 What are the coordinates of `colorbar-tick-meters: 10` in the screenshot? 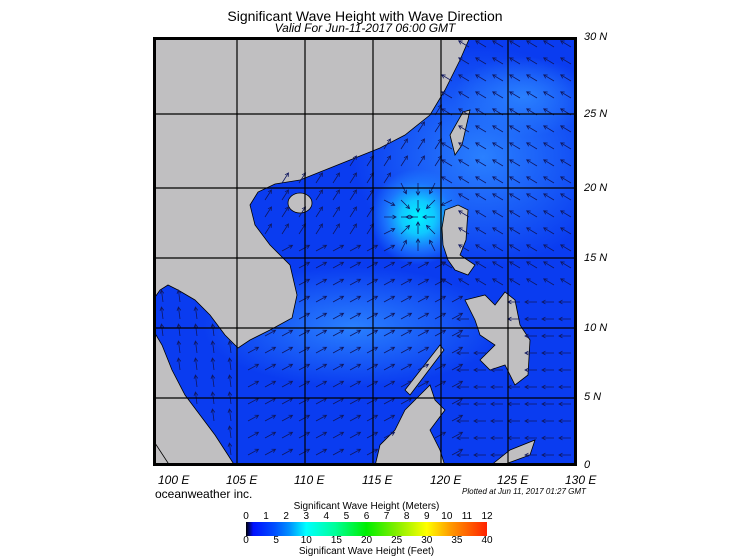 It's located at (447, 516).